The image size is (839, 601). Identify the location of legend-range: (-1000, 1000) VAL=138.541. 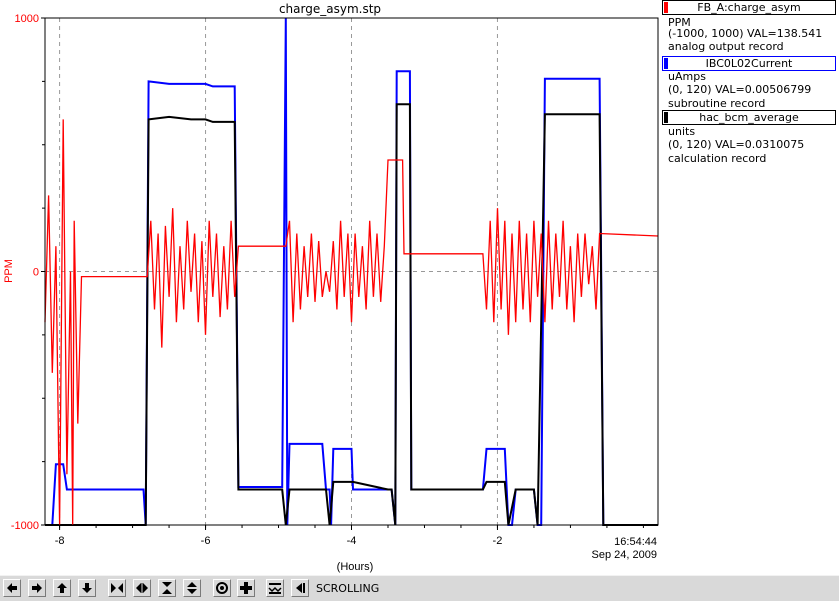
(745, 33).